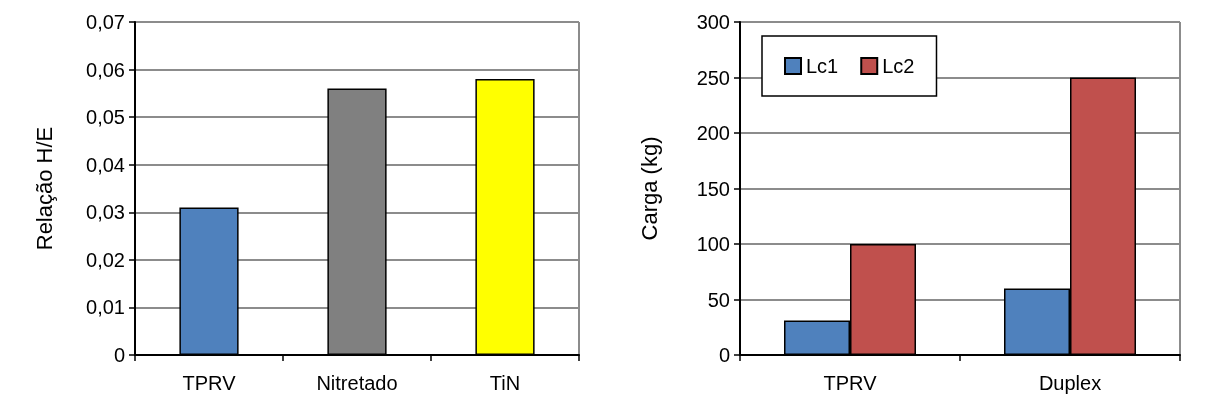  I want to click on y-tick-label: 200, so click(713, 133).